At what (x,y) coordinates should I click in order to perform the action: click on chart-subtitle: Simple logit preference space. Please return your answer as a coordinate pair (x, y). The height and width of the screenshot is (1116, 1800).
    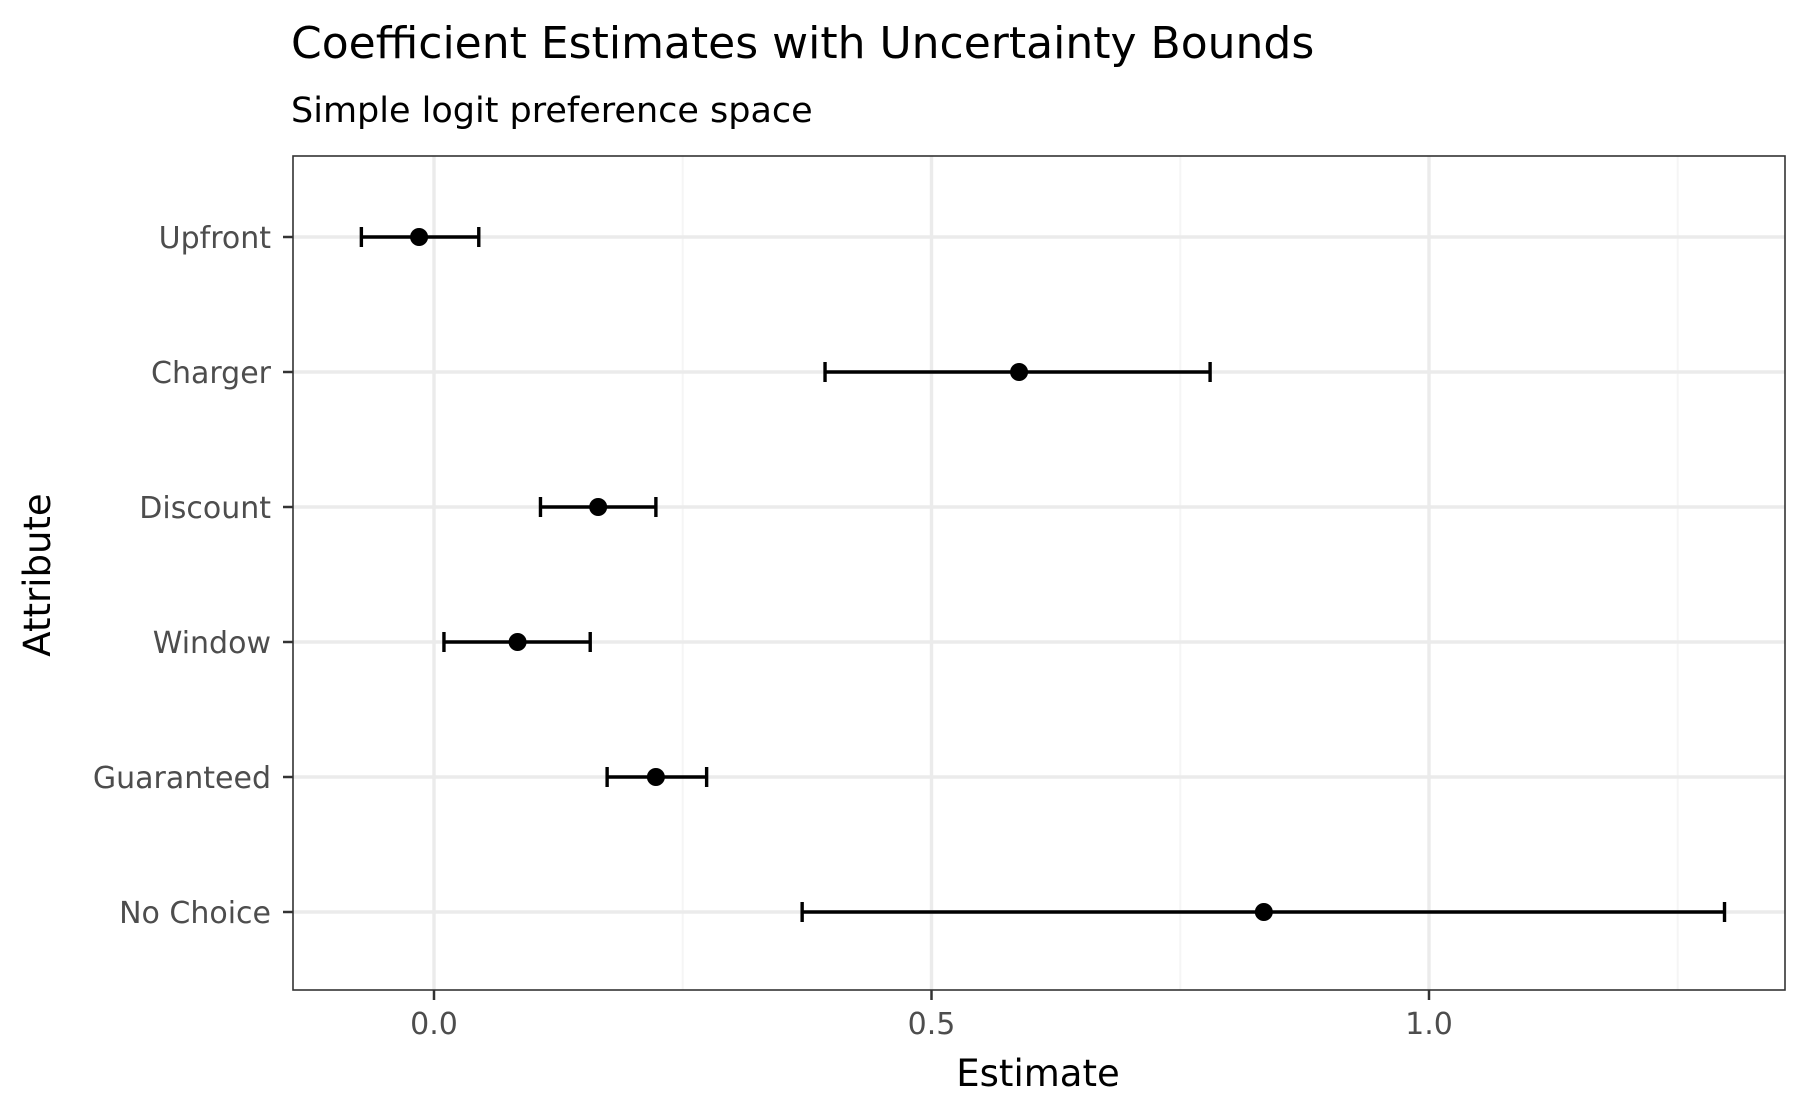
    Looking at the image, I should click on (552, 111).